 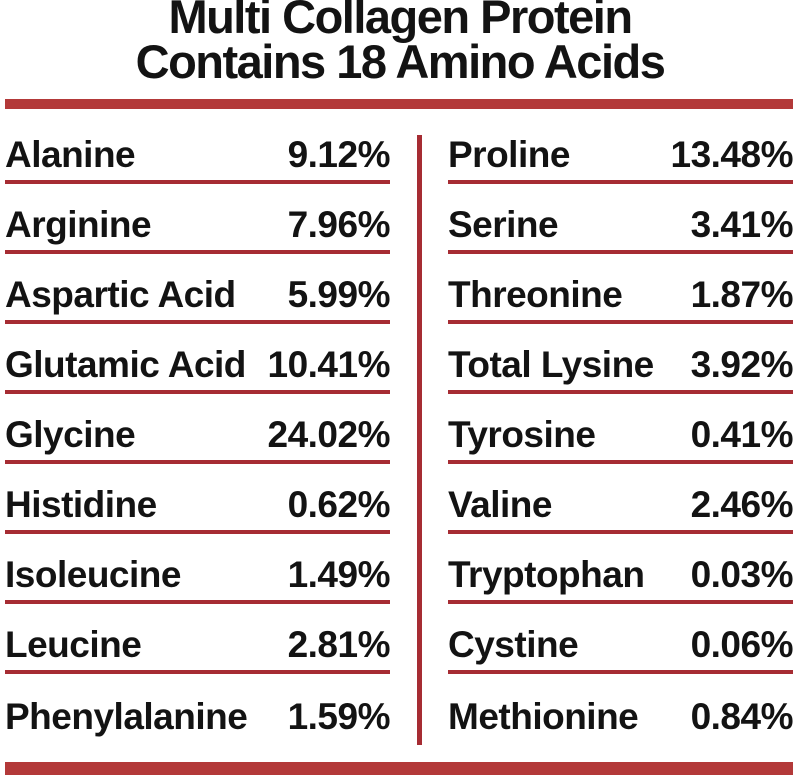 I want to click on amino-acid-value: 0.03%, so click(x=742, y=574).